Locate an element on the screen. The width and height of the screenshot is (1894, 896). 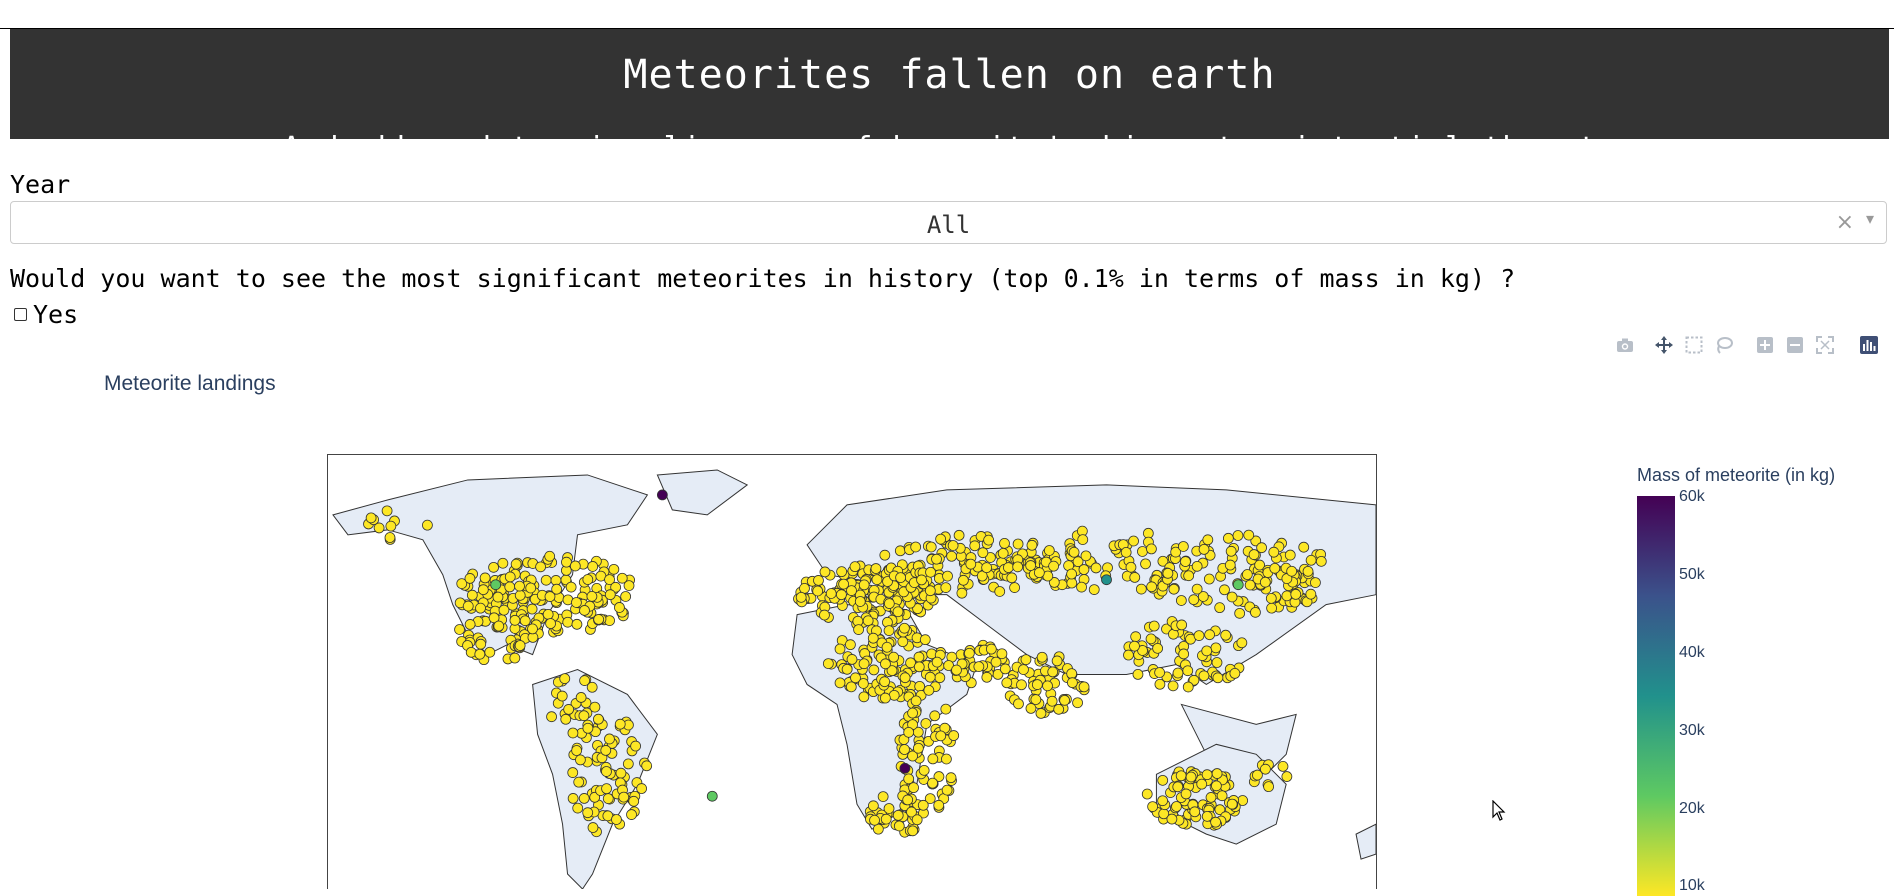
chevron-down-icon: ▾ is located at coordinates (1869, 218).